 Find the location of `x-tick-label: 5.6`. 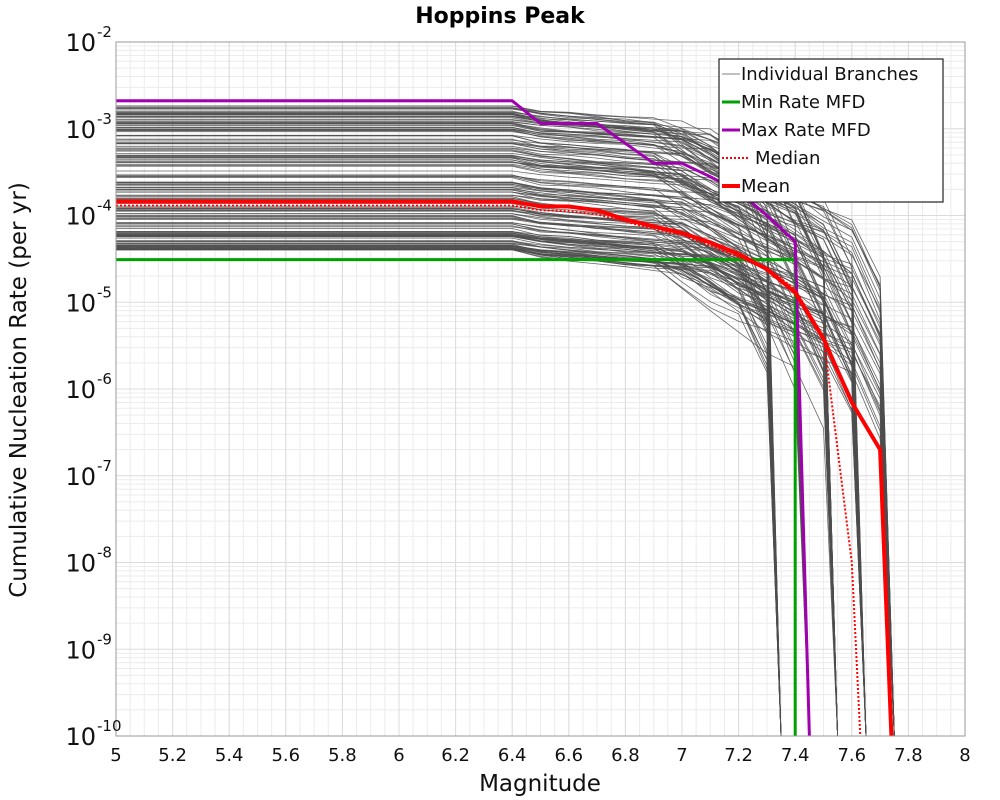

x-tick-label: 5.6 is located at coordinates (285, 755).